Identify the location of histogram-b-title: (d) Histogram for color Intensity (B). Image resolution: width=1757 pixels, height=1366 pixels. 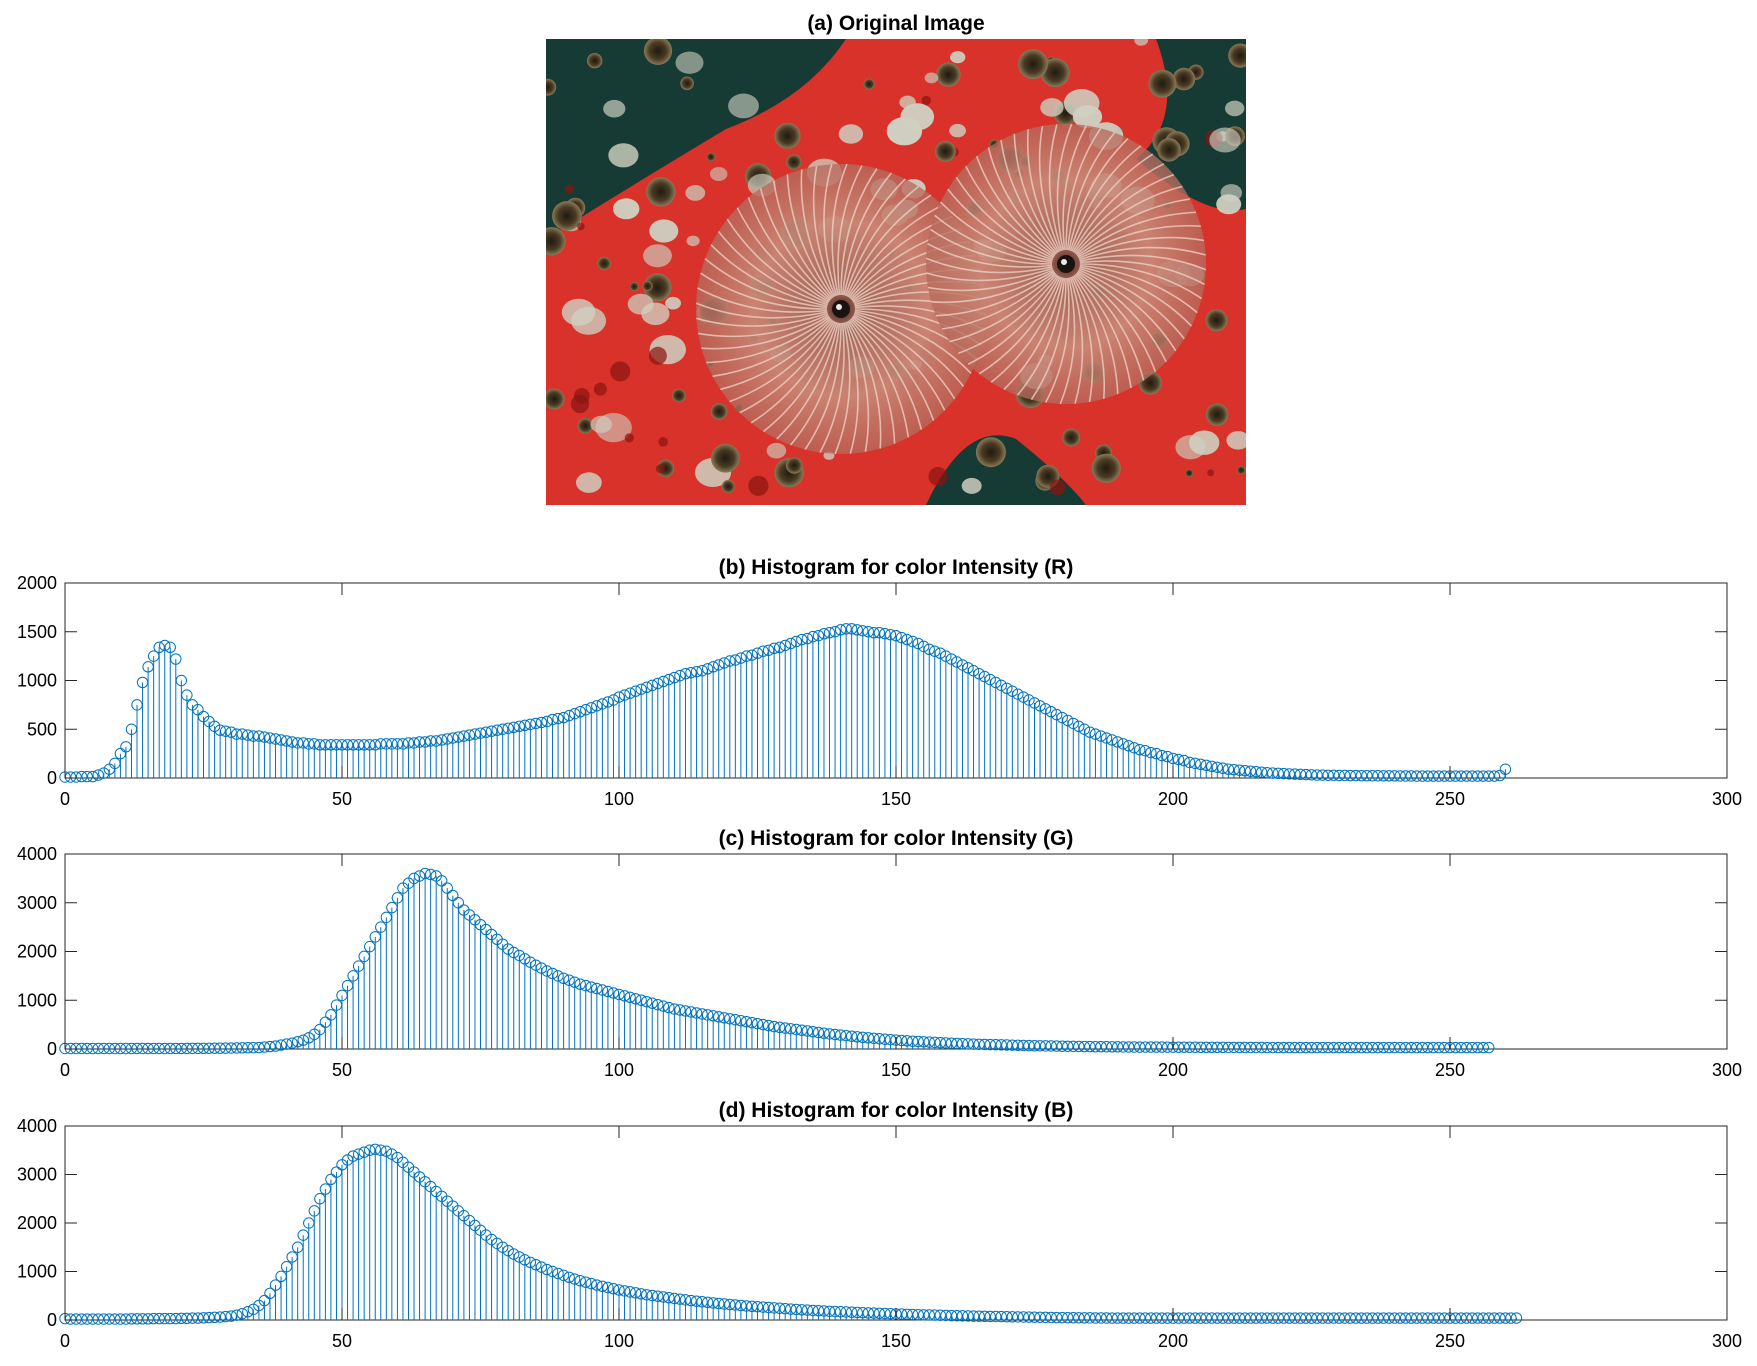
(896, 1110).